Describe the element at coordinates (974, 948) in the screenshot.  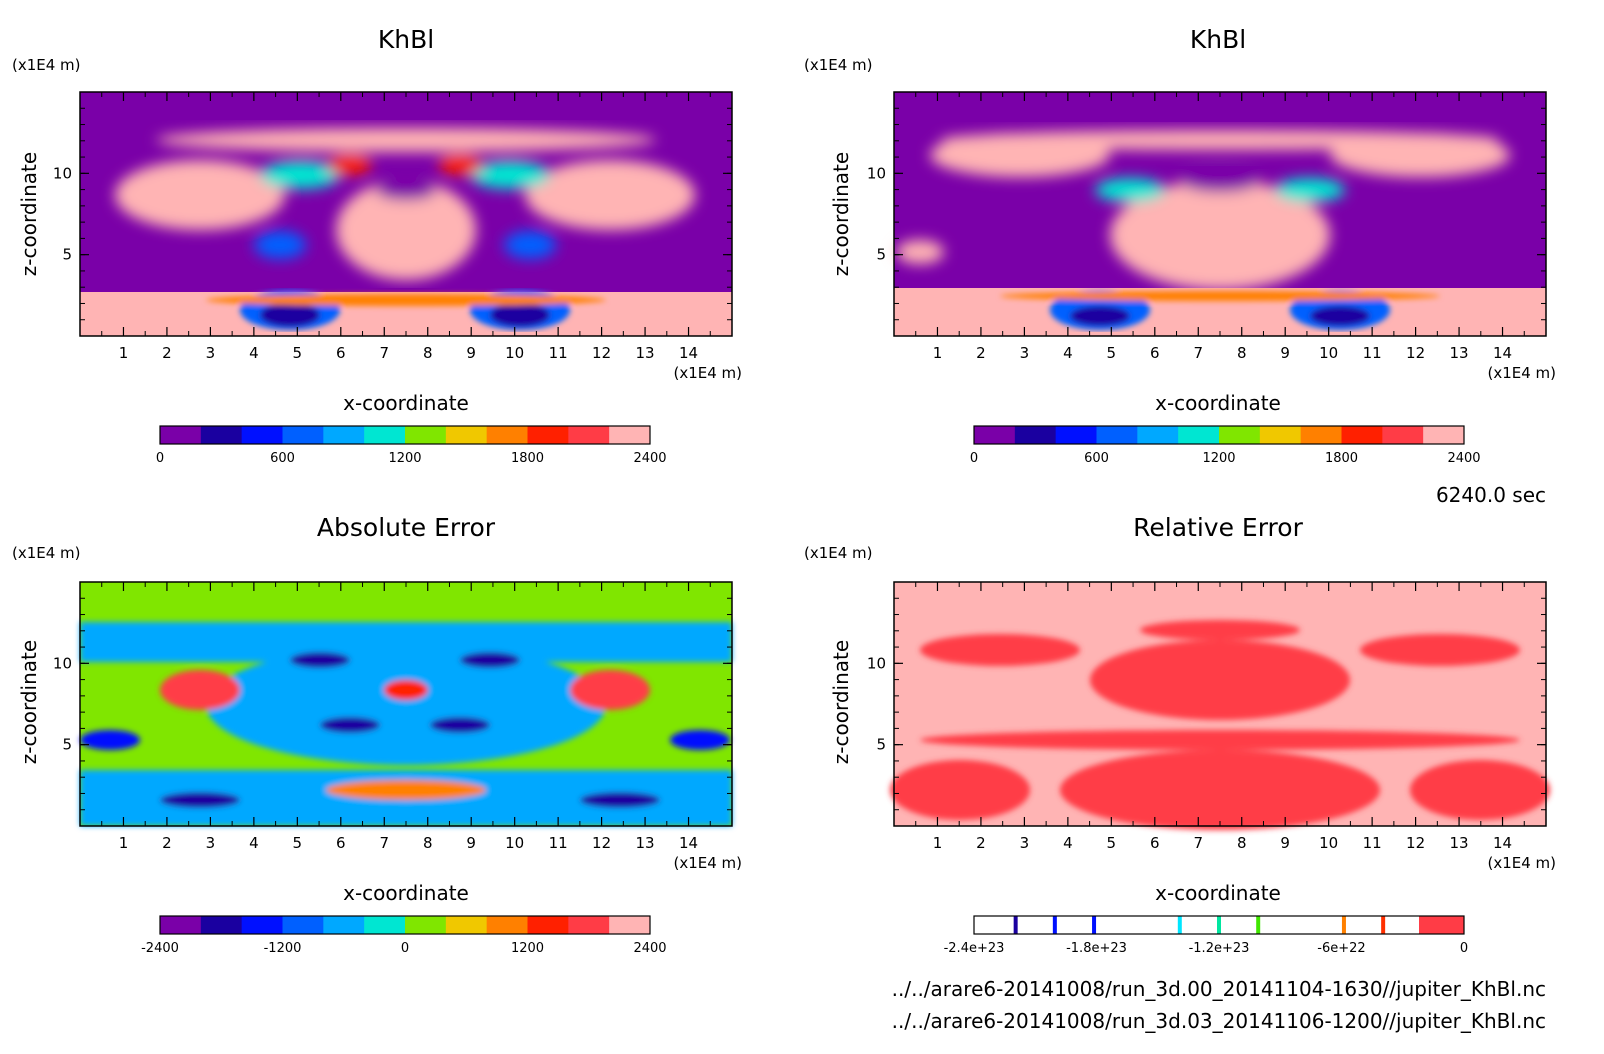
I see `colorbar-tick-label: -2.4e+23` at that location.